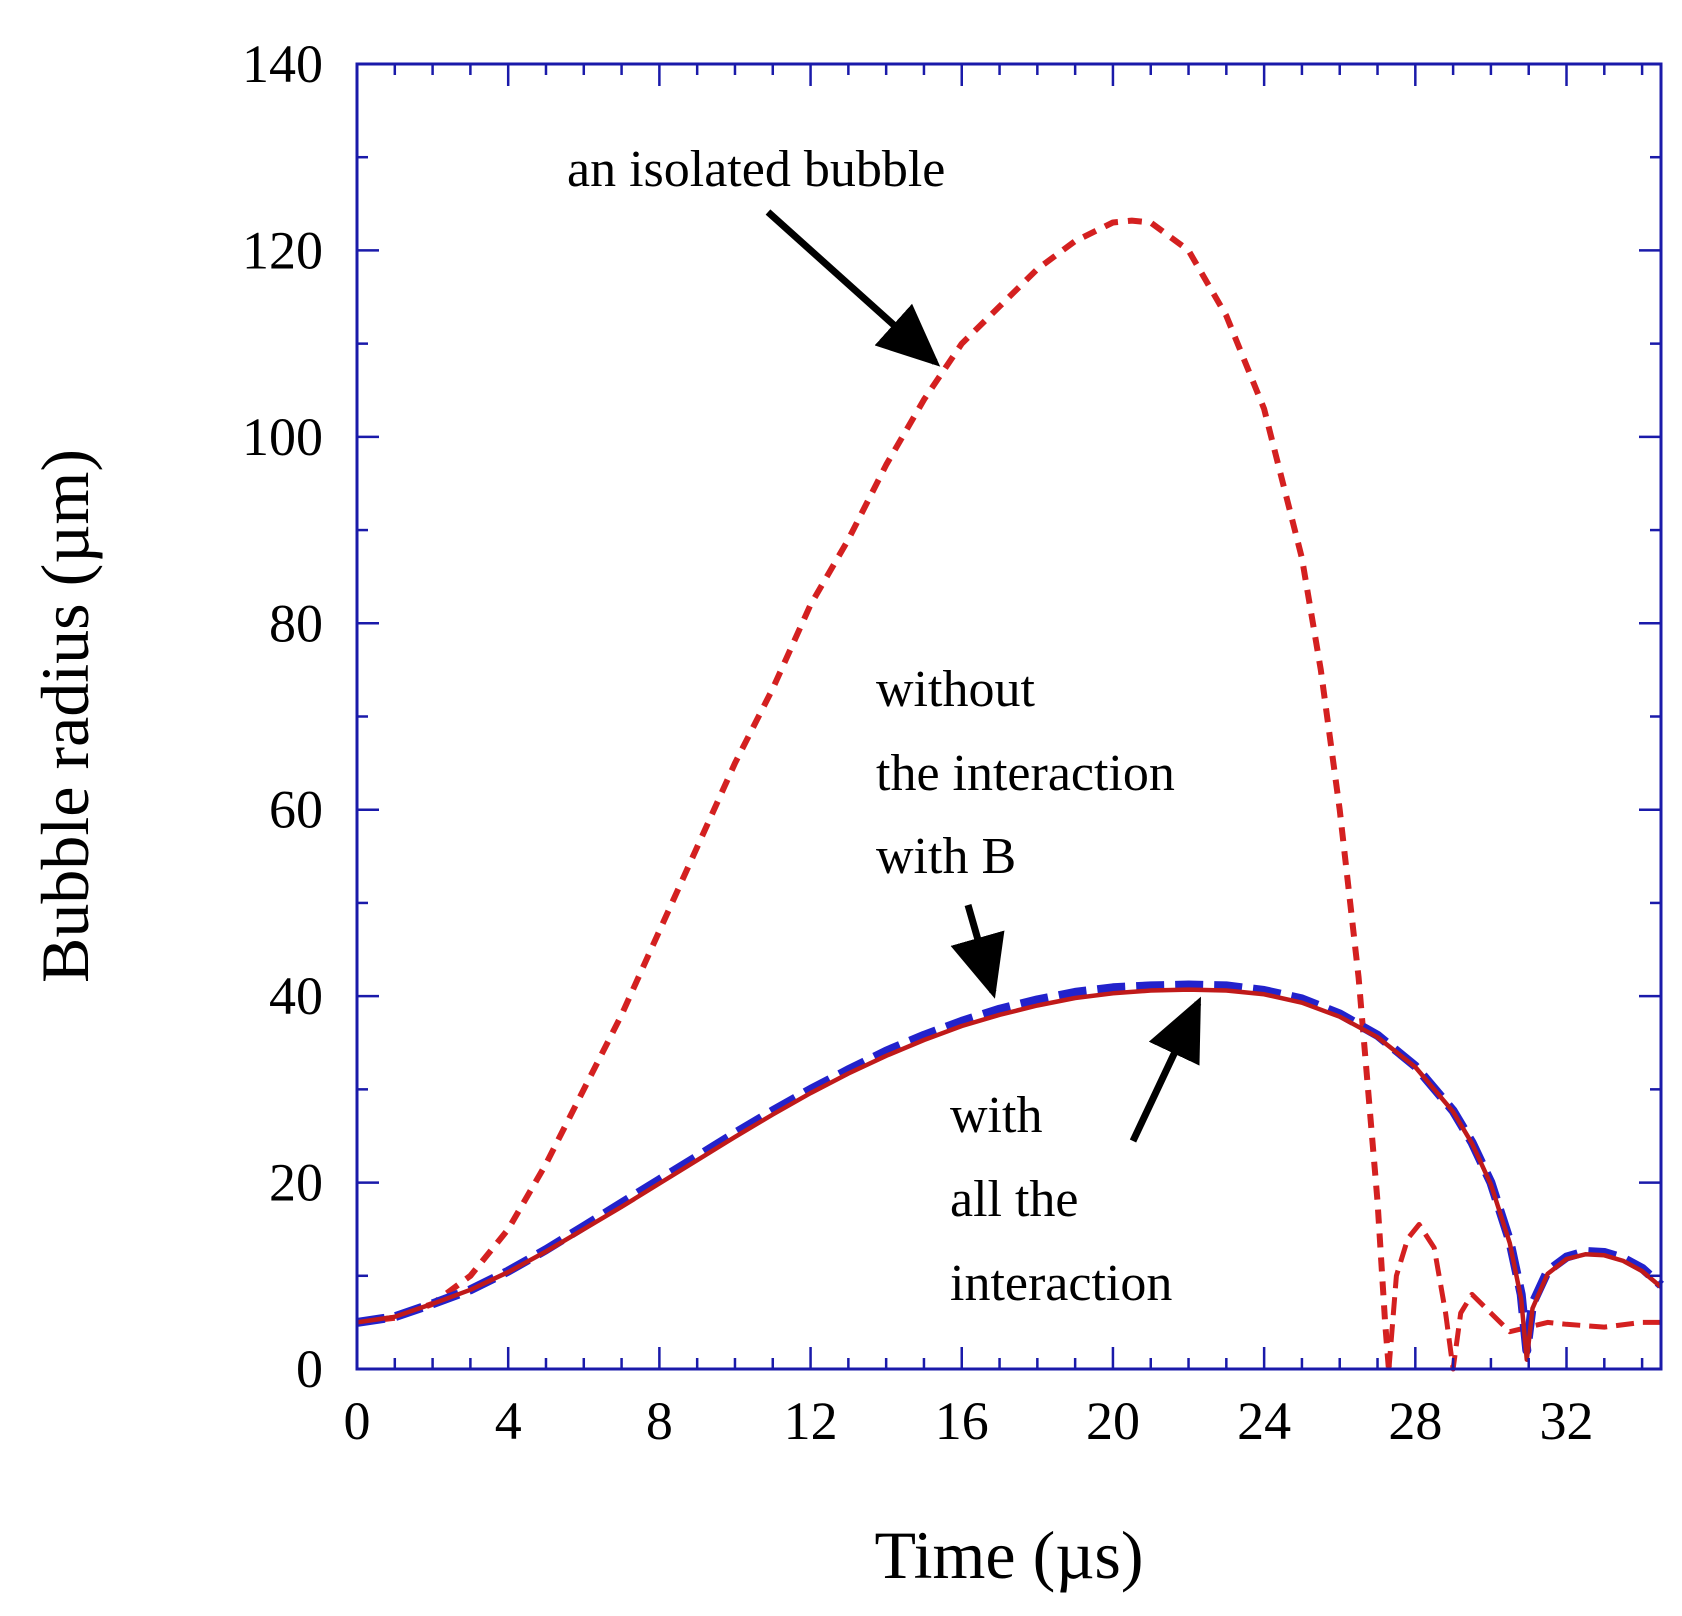 This screenshot has height=1616, width=1682. Describe the element at coordinates (1014, 1199) in the screenshot. I see `annotation-with-all-line-2: all the` at that location.